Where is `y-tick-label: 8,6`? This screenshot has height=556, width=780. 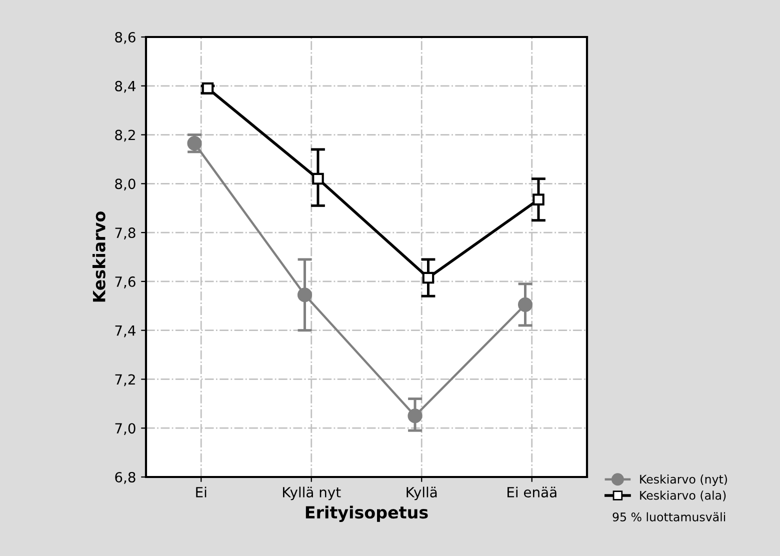
y-tick-label: 8,6 is located at coordinates (125, 38).